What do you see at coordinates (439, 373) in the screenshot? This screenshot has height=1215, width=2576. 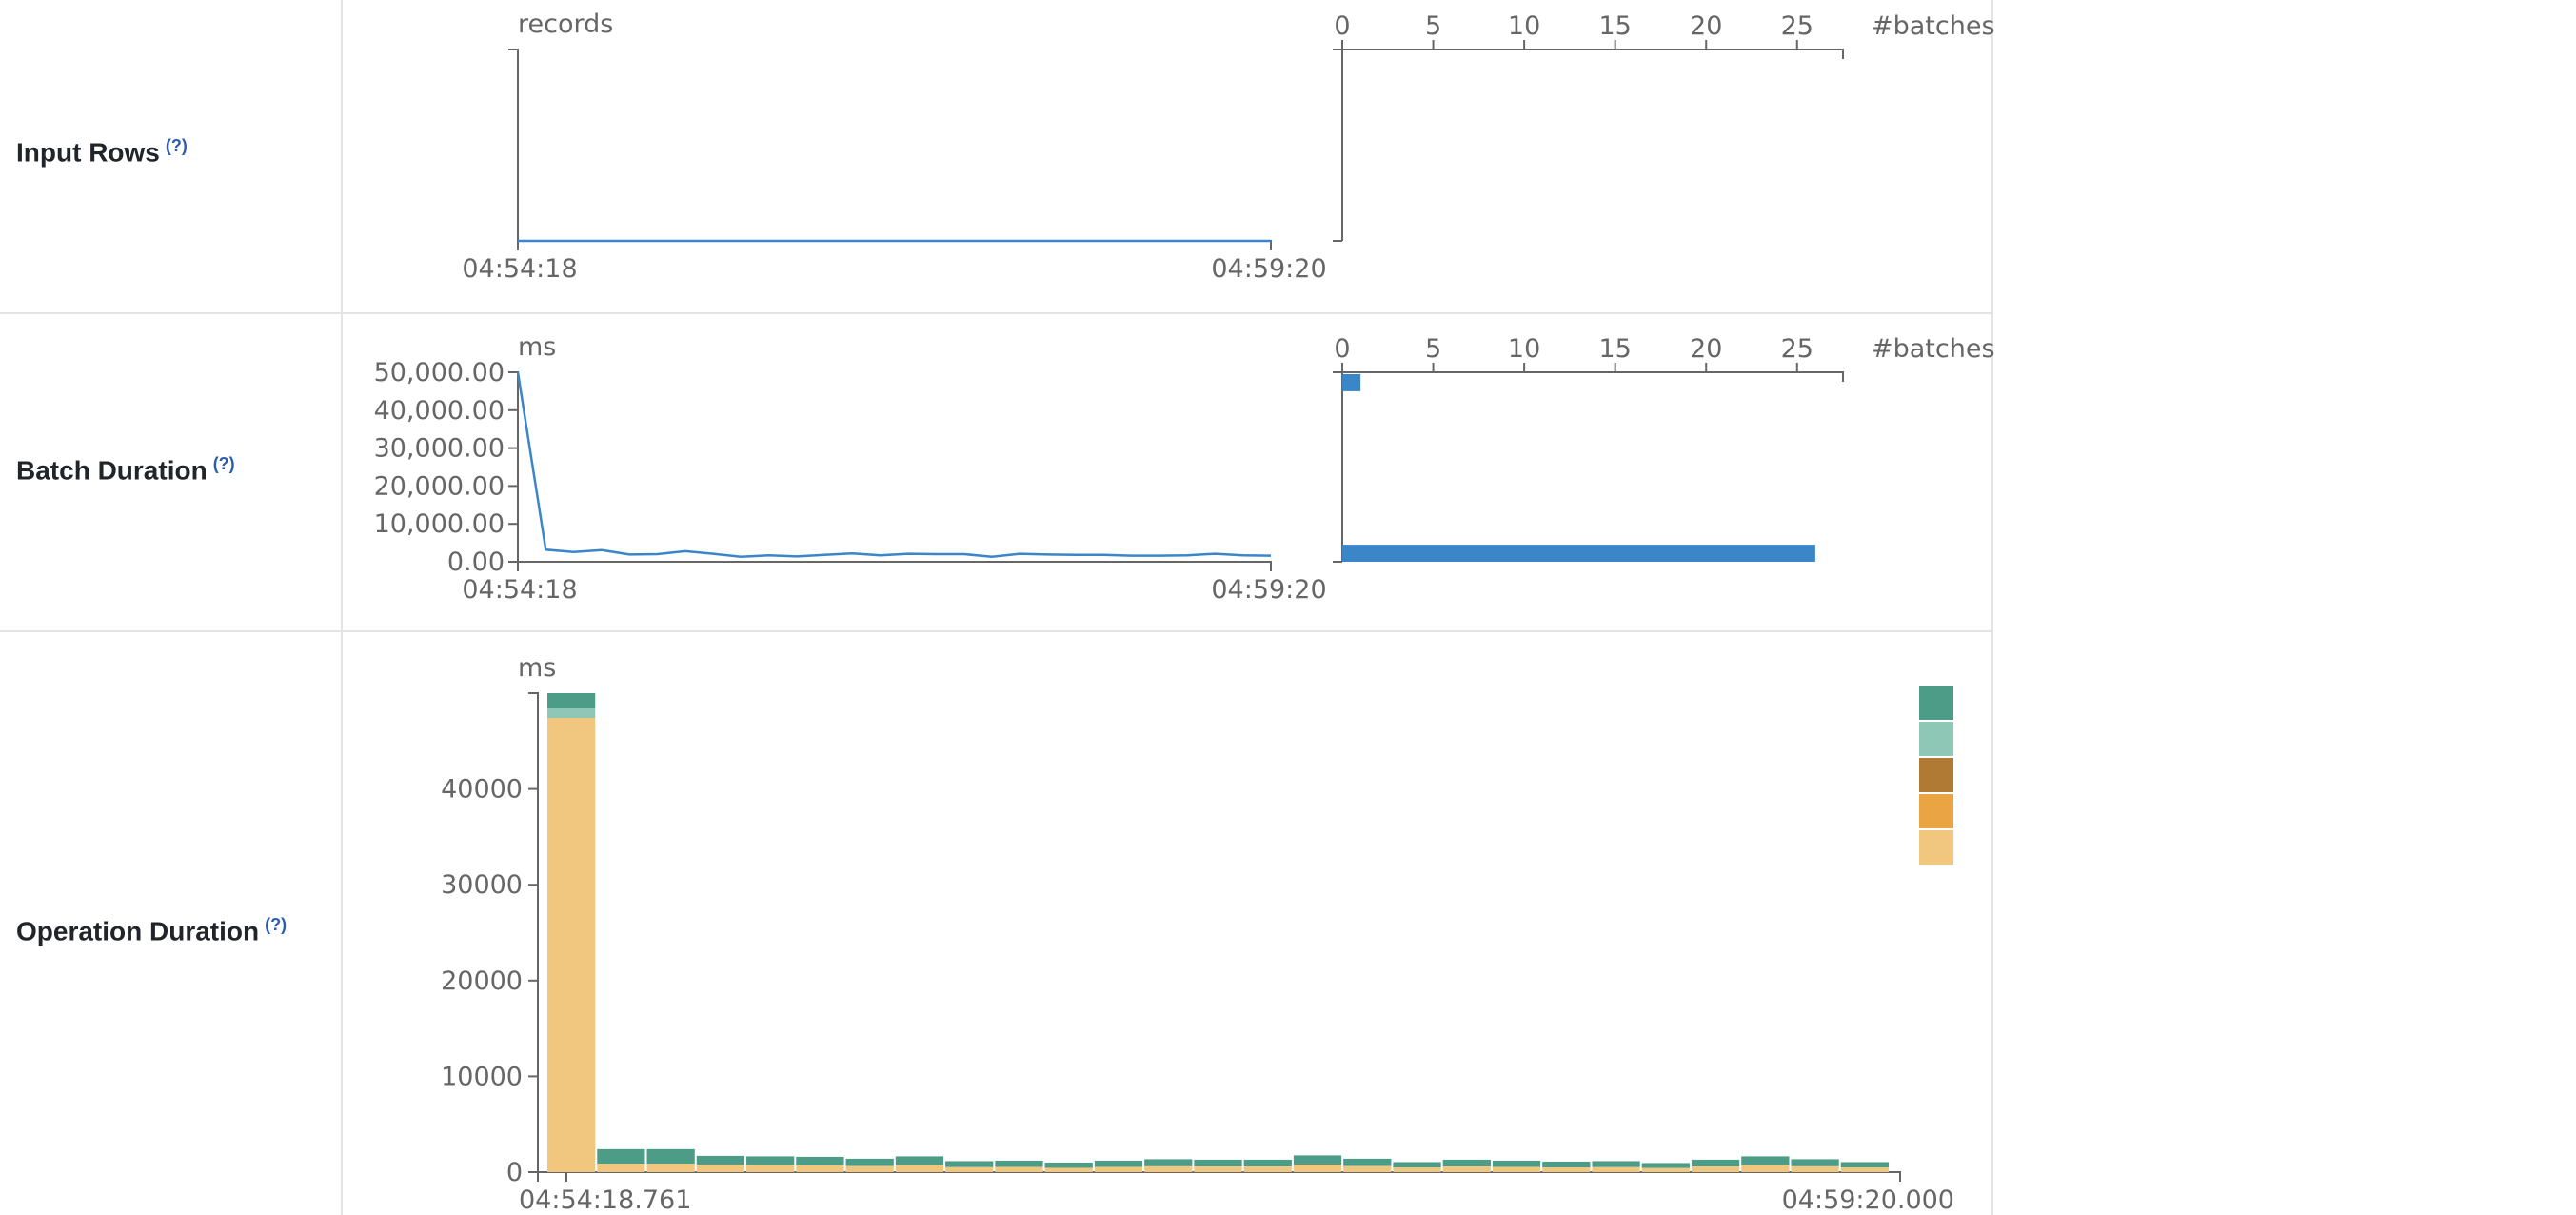 I see `y-tick-label: 50,000.00` at bounding box center [439, 373].